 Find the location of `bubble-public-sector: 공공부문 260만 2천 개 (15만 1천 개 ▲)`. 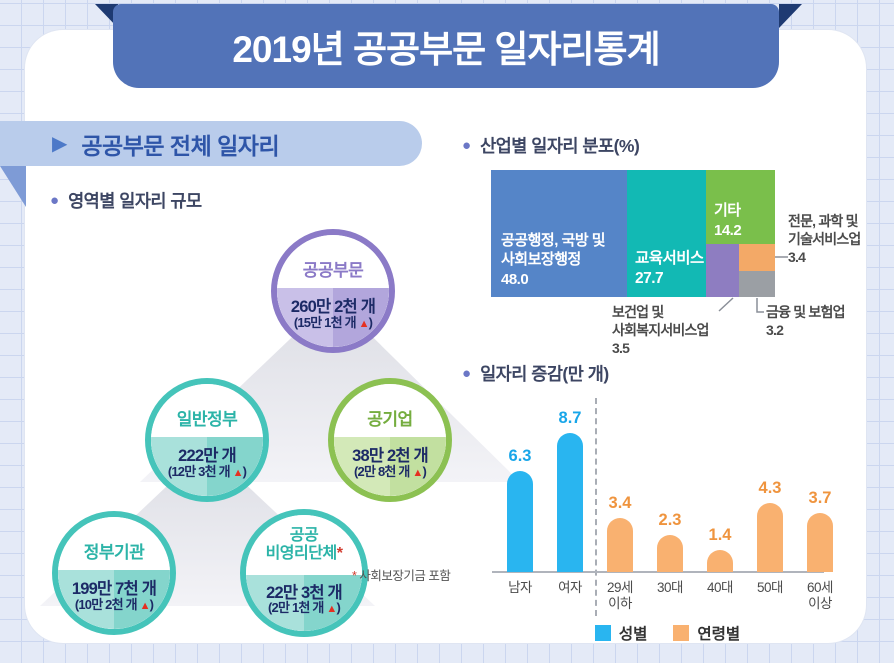

bubble-public-sector: 공공부문 260만 2천 개 (15만 1천 개 ▲) is located at coordinates (333, 291).